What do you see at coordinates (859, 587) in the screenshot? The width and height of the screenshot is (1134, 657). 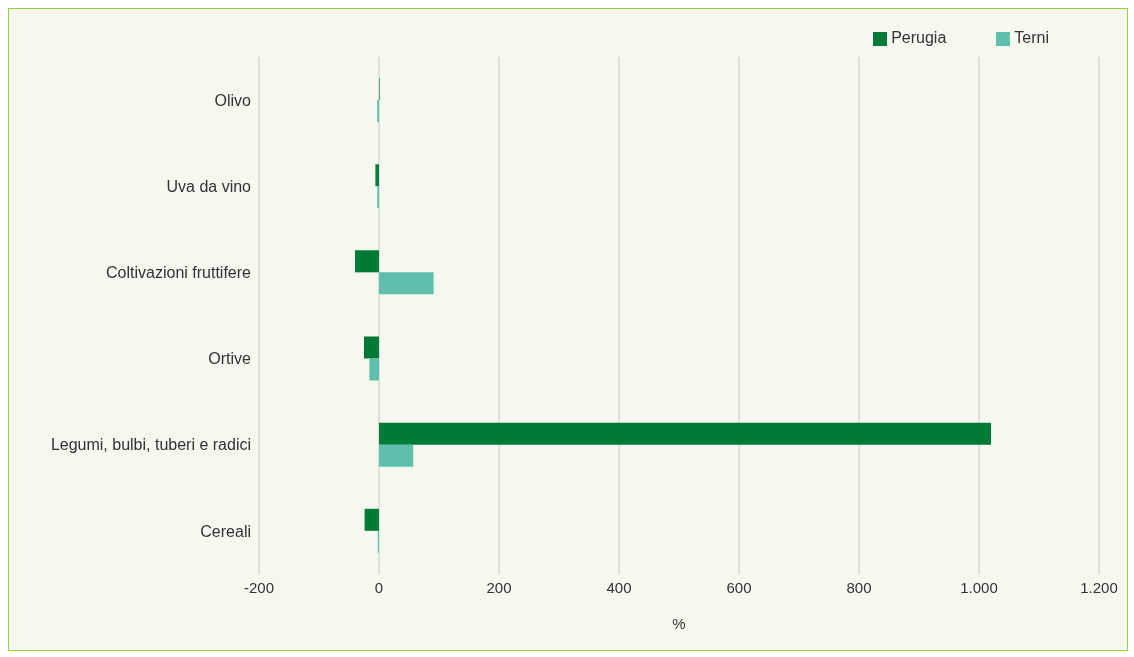 I see `x-tick-label: 800` at bounding box center [859, 587].